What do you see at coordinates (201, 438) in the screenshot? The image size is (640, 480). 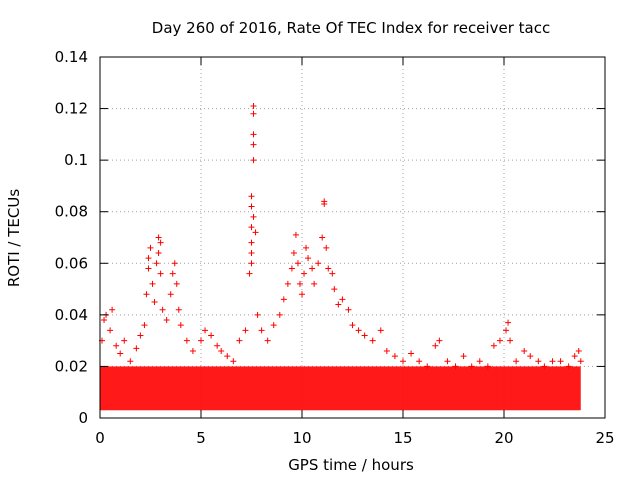 I see `x-tick-label: 5` at bounding box center [201, 438].